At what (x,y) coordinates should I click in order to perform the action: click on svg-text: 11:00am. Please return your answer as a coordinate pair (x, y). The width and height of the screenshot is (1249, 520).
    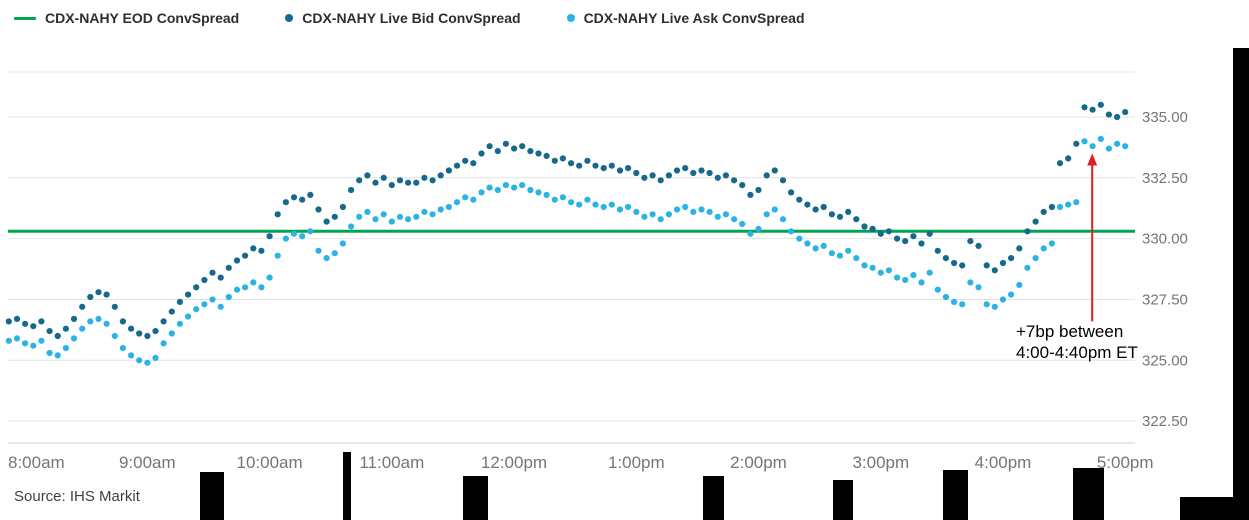
    Looking at the image, I should click on (391, 462).